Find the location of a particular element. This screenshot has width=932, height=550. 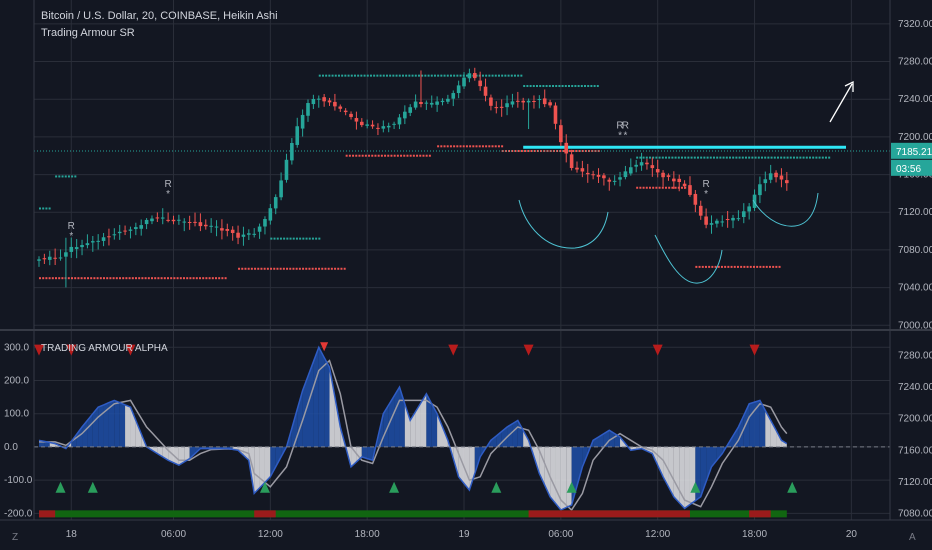

price-tick-label: 7240.00 is located at coordinates (915, 99).